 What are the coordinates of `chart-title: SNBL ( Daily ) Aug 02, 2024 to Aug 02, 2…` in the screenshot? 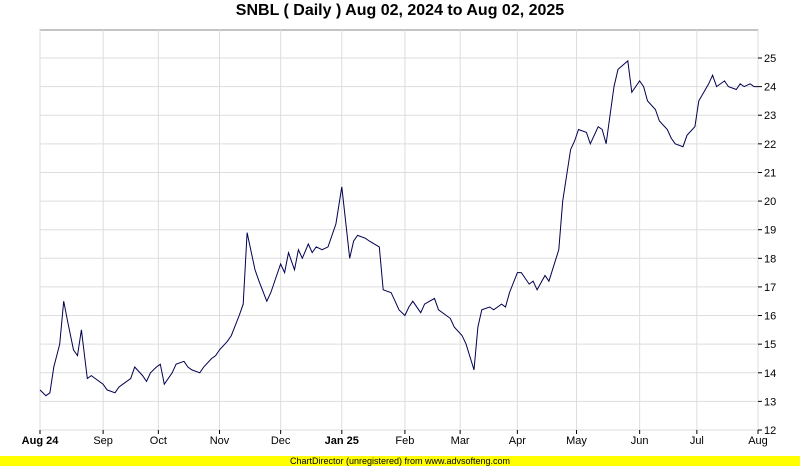 It's located at (400, 10).